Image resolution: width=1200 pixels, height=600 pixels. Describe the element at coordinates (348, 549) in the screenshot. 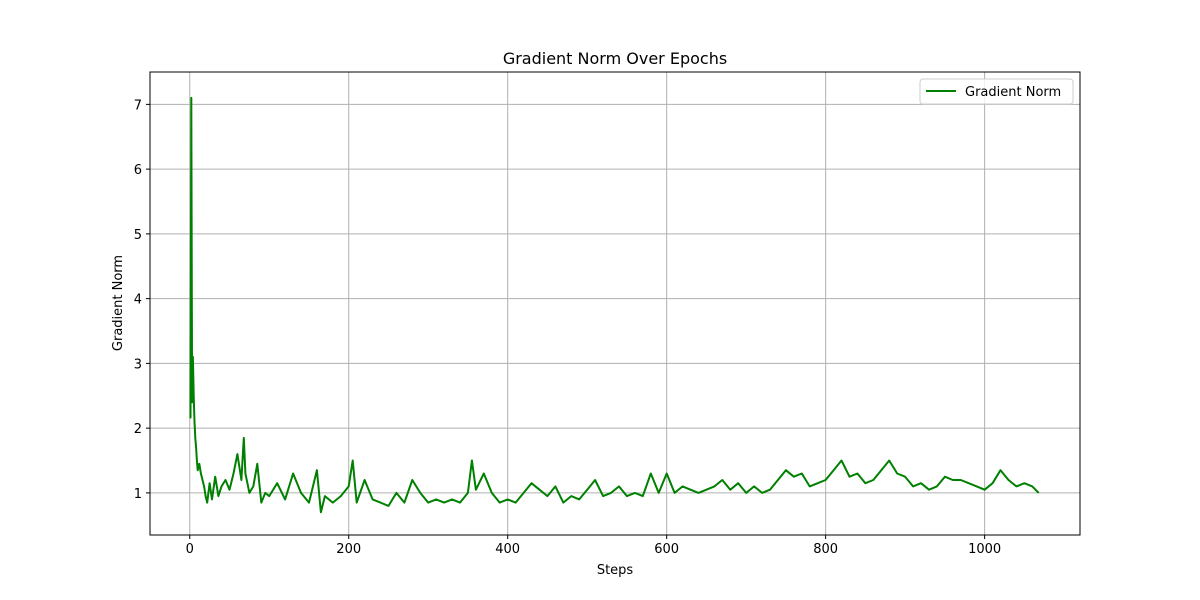

I see `x-tick-label: 200` at that location.